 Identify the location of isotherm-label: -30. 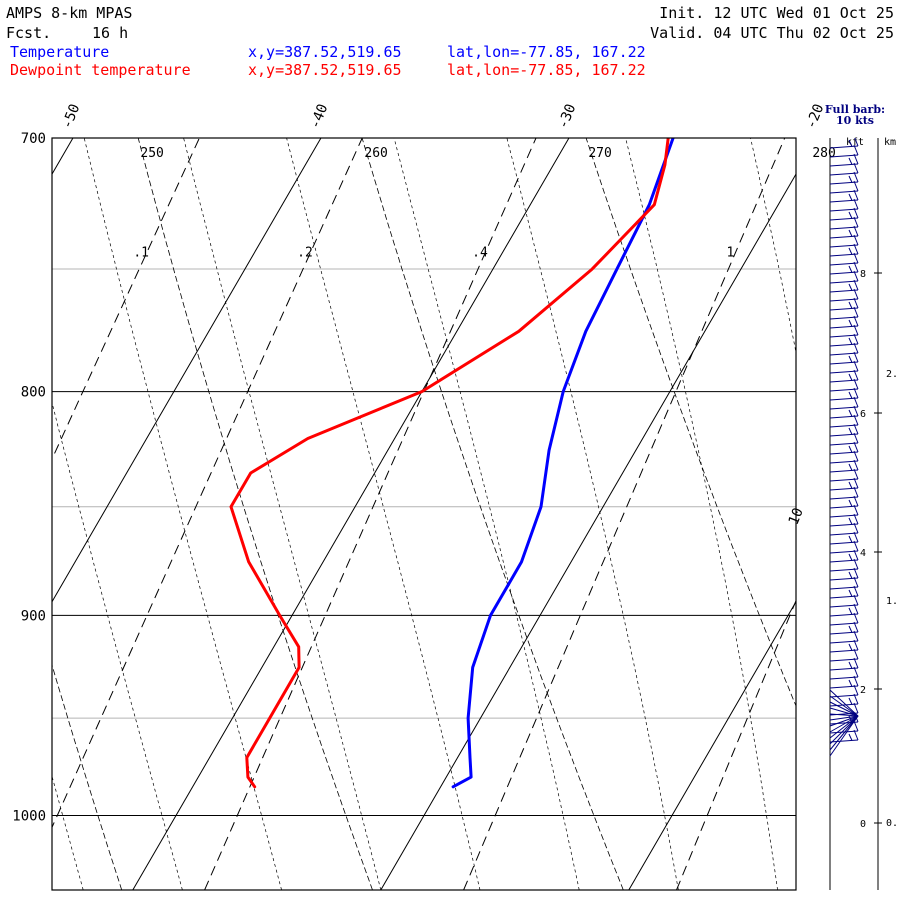
(567, 116).